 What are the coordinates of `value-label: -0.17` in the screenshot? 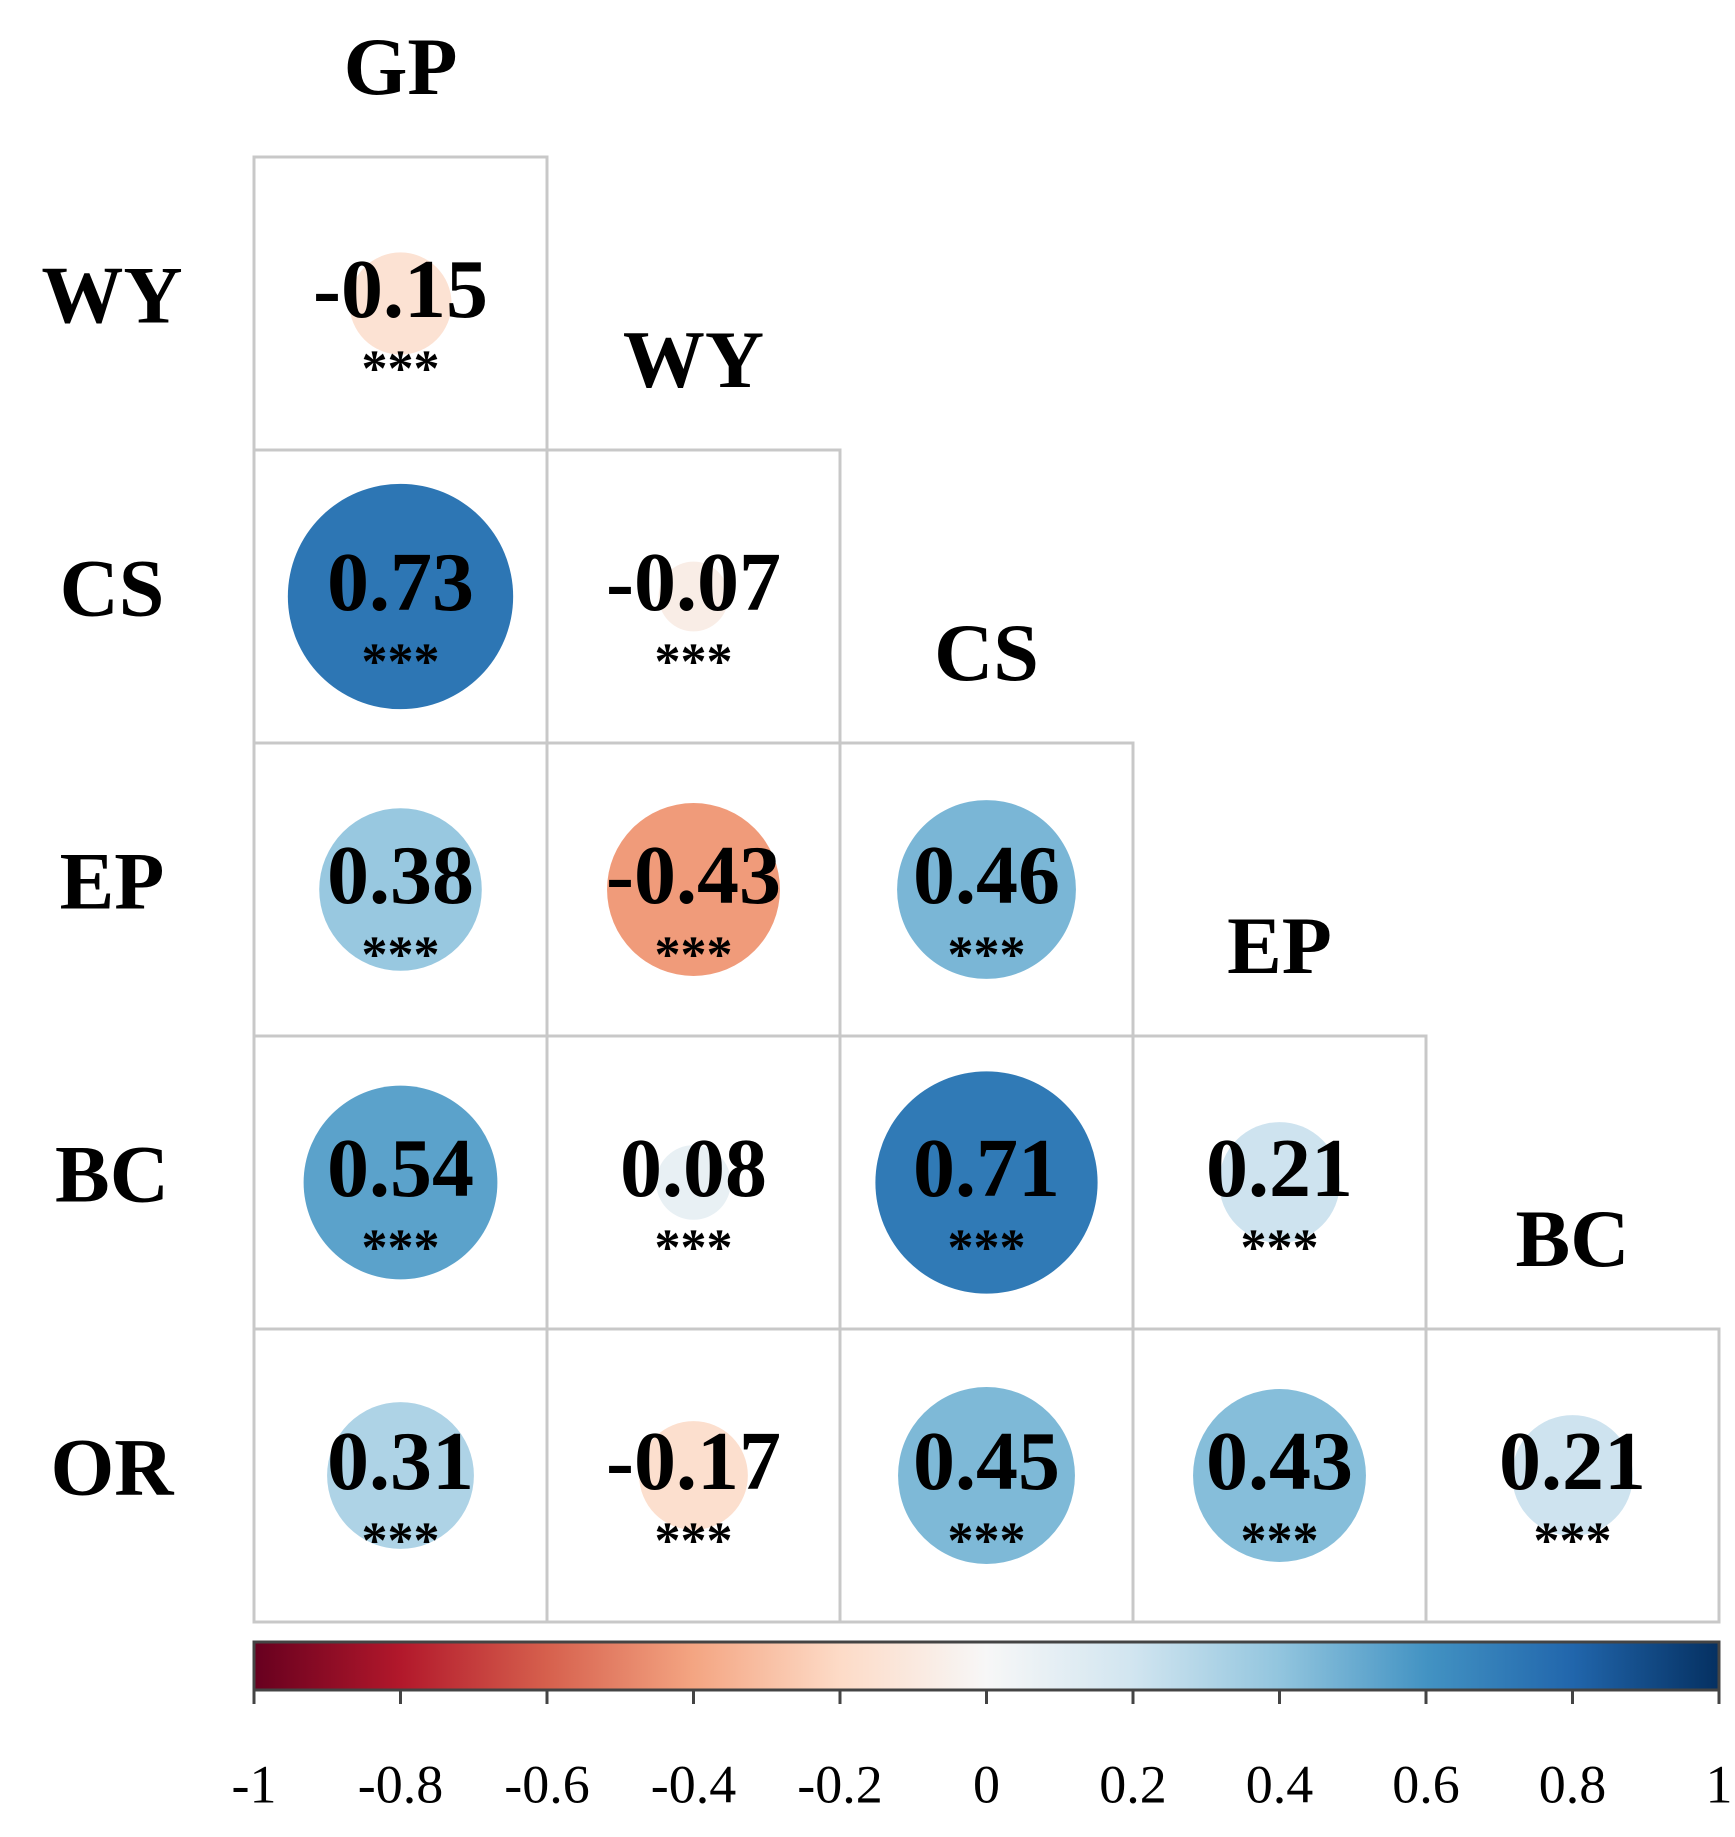 It's located at (693, 1461).